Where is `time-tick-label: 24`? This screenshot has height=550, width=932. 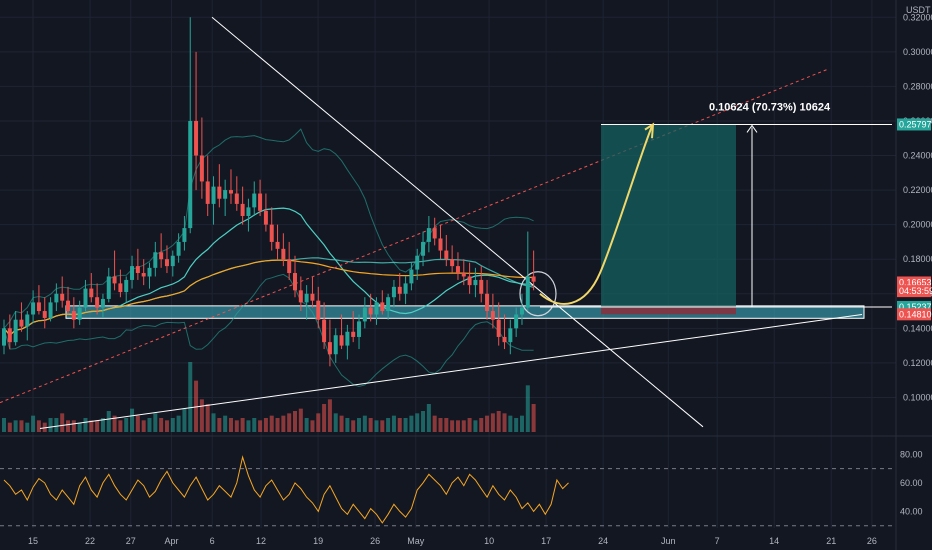 time-tick-label: 24 is located at coordinates (603, 541).